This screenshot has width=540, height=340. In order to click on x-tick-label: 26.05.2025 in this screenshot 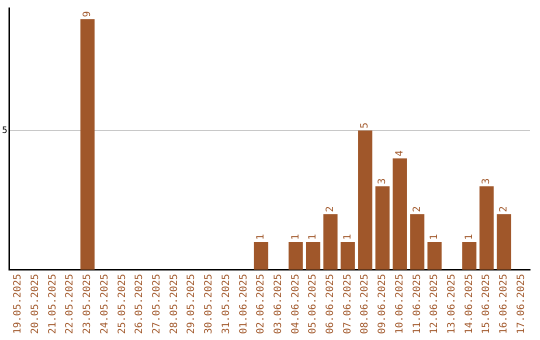, I will do `click(140, 304)`.